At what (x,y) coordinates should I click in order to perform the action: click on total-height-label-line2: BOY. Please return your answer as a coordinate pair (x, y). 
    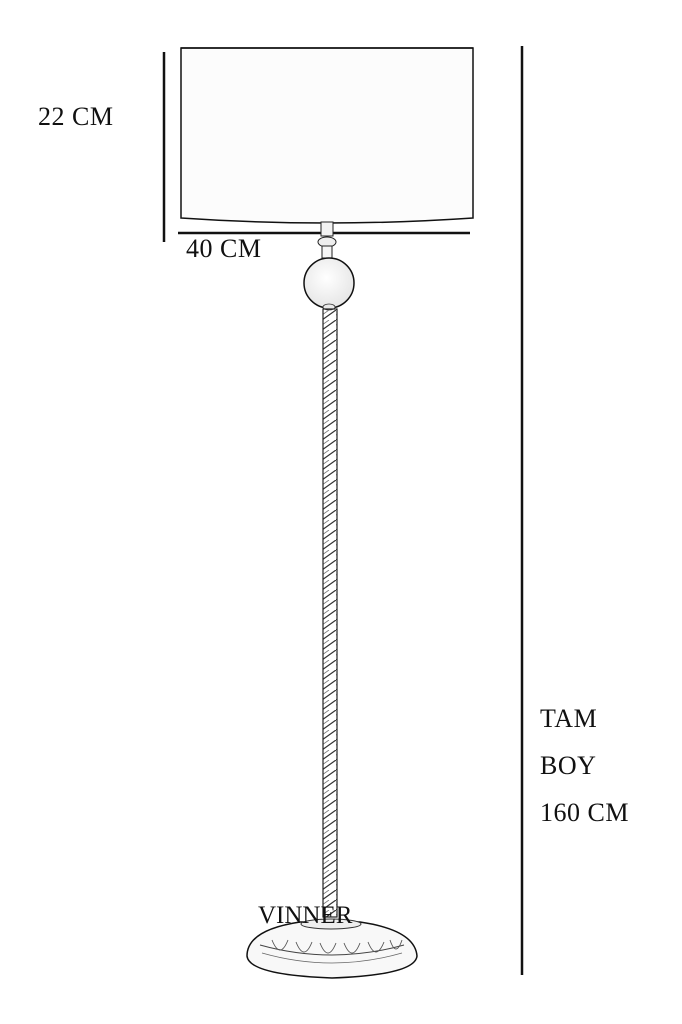
    Looking at the image, I should click on (568, 765).